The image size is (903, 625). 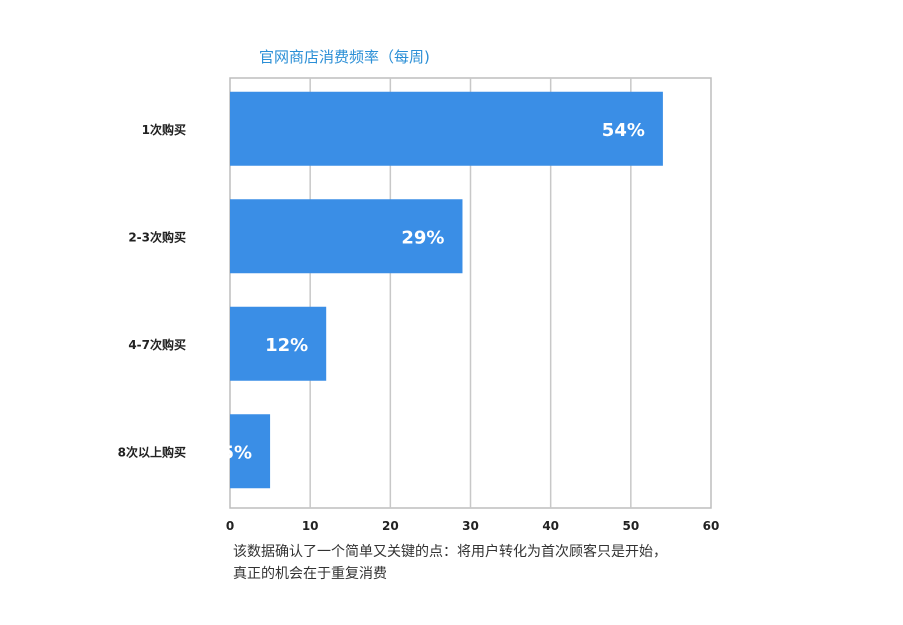 I want to click on category-label: 8次以上购买, so click(x=152, y=451).